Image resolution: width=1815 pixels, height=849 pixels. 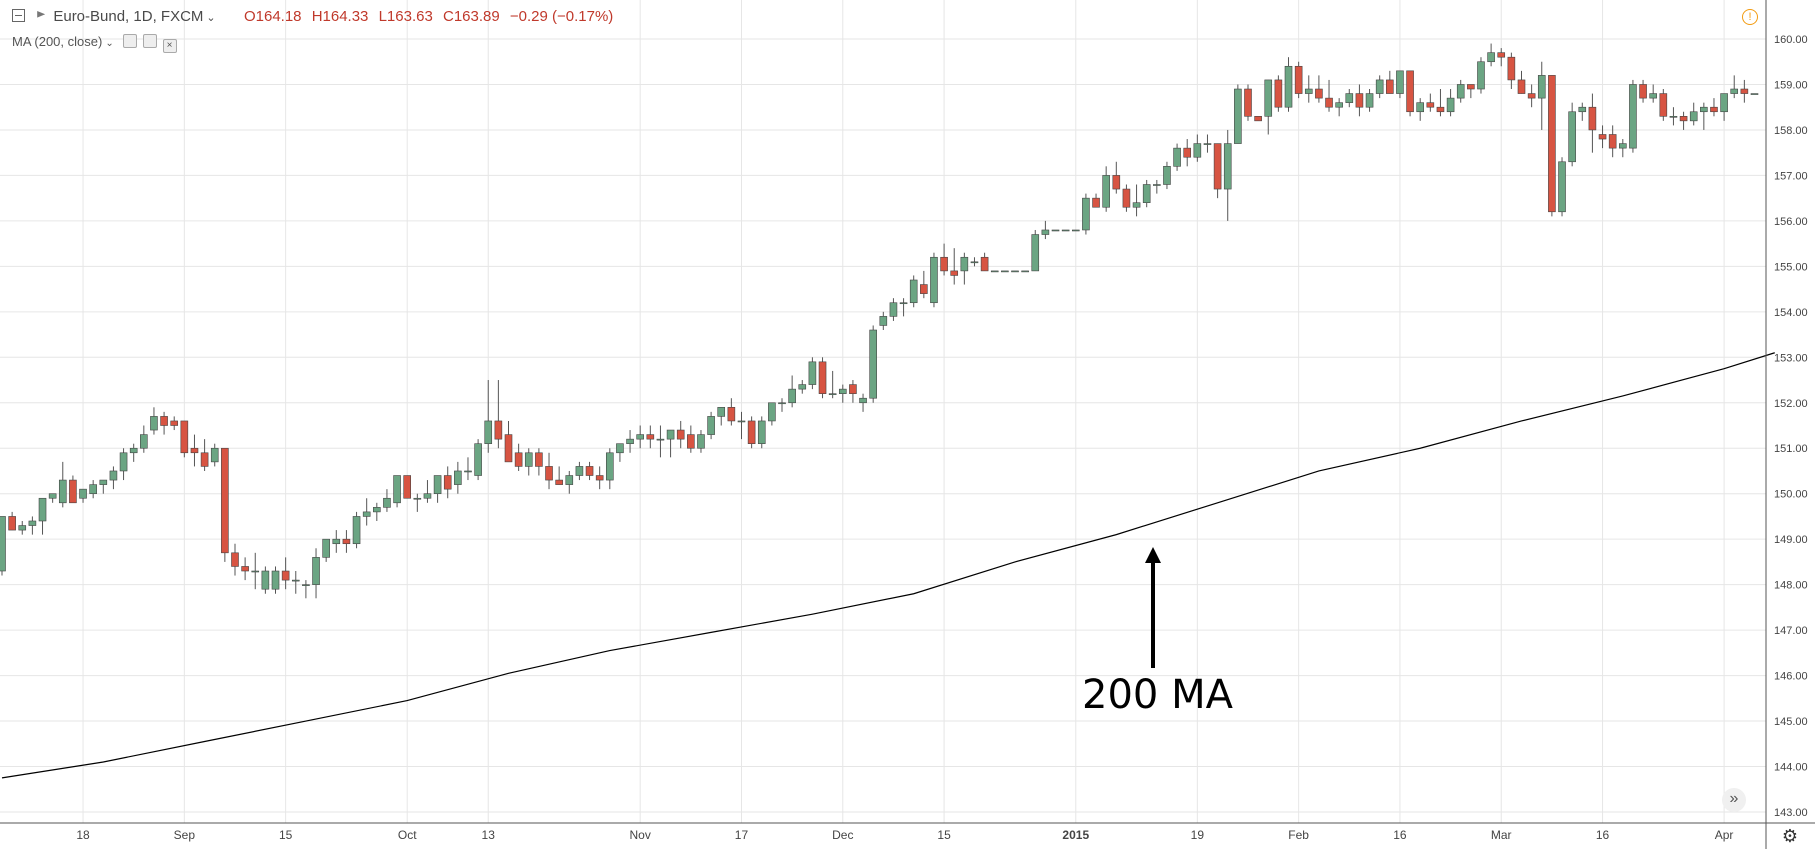 What do you see at coordinates (1153, 607) in the screenshot?
I see `arrow-up-icon` at bounding box center [1153, 607].